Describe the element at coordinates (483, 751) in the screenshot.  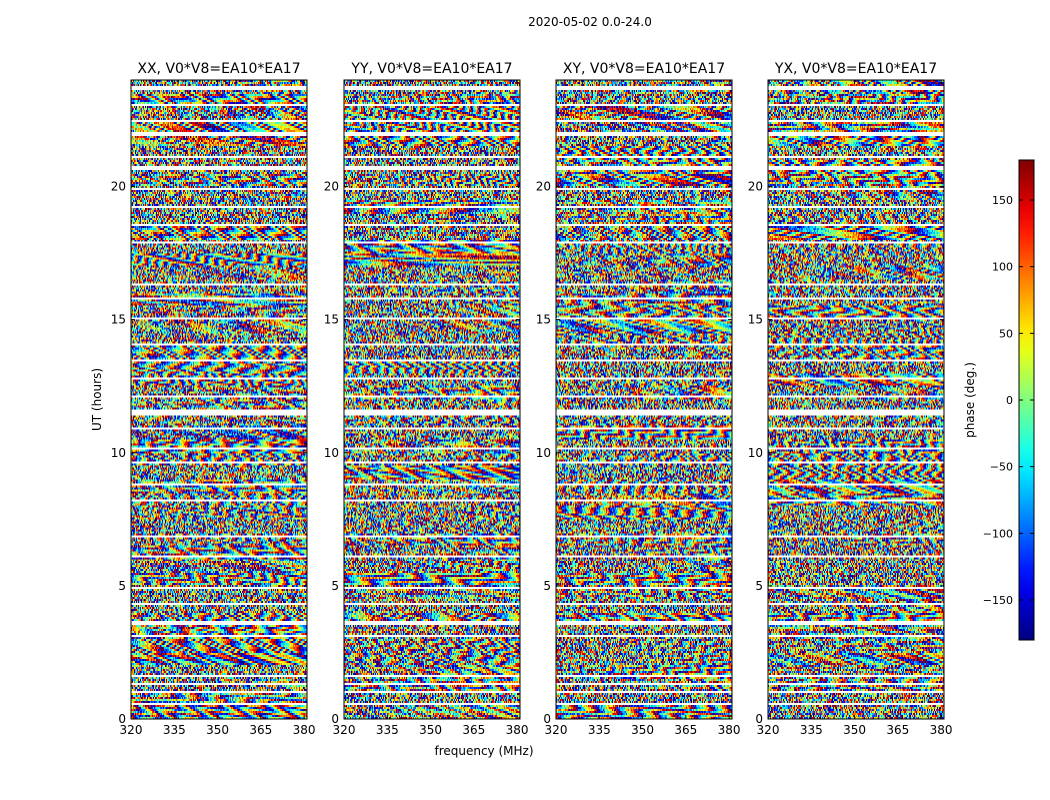
I see `x-axis-label: frequency (MHz)` at that location.